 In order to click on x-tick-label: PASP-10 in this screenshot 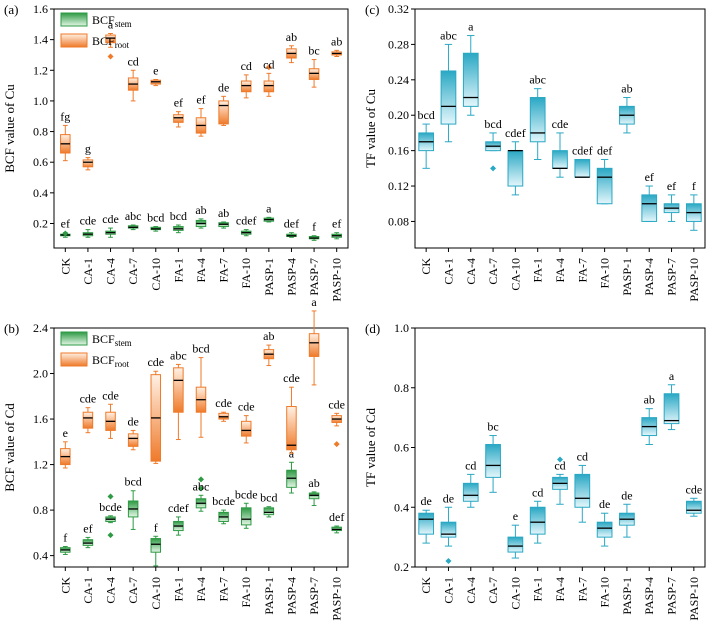, I will do `click(337, 280)`.